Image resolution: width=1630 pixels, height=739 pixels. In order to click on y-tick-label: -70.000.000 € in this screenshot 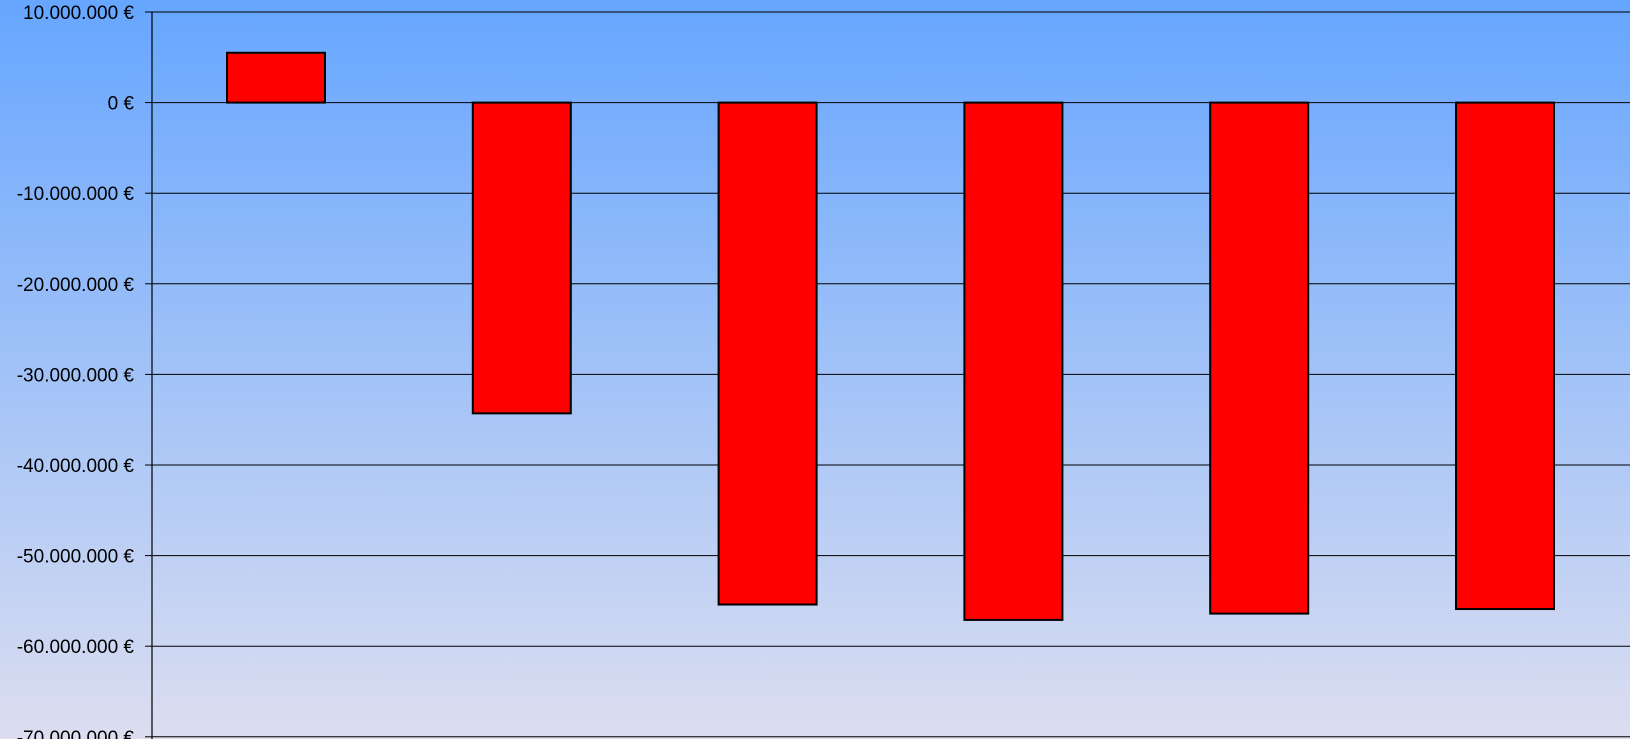, I will do `click(76, 733)`.